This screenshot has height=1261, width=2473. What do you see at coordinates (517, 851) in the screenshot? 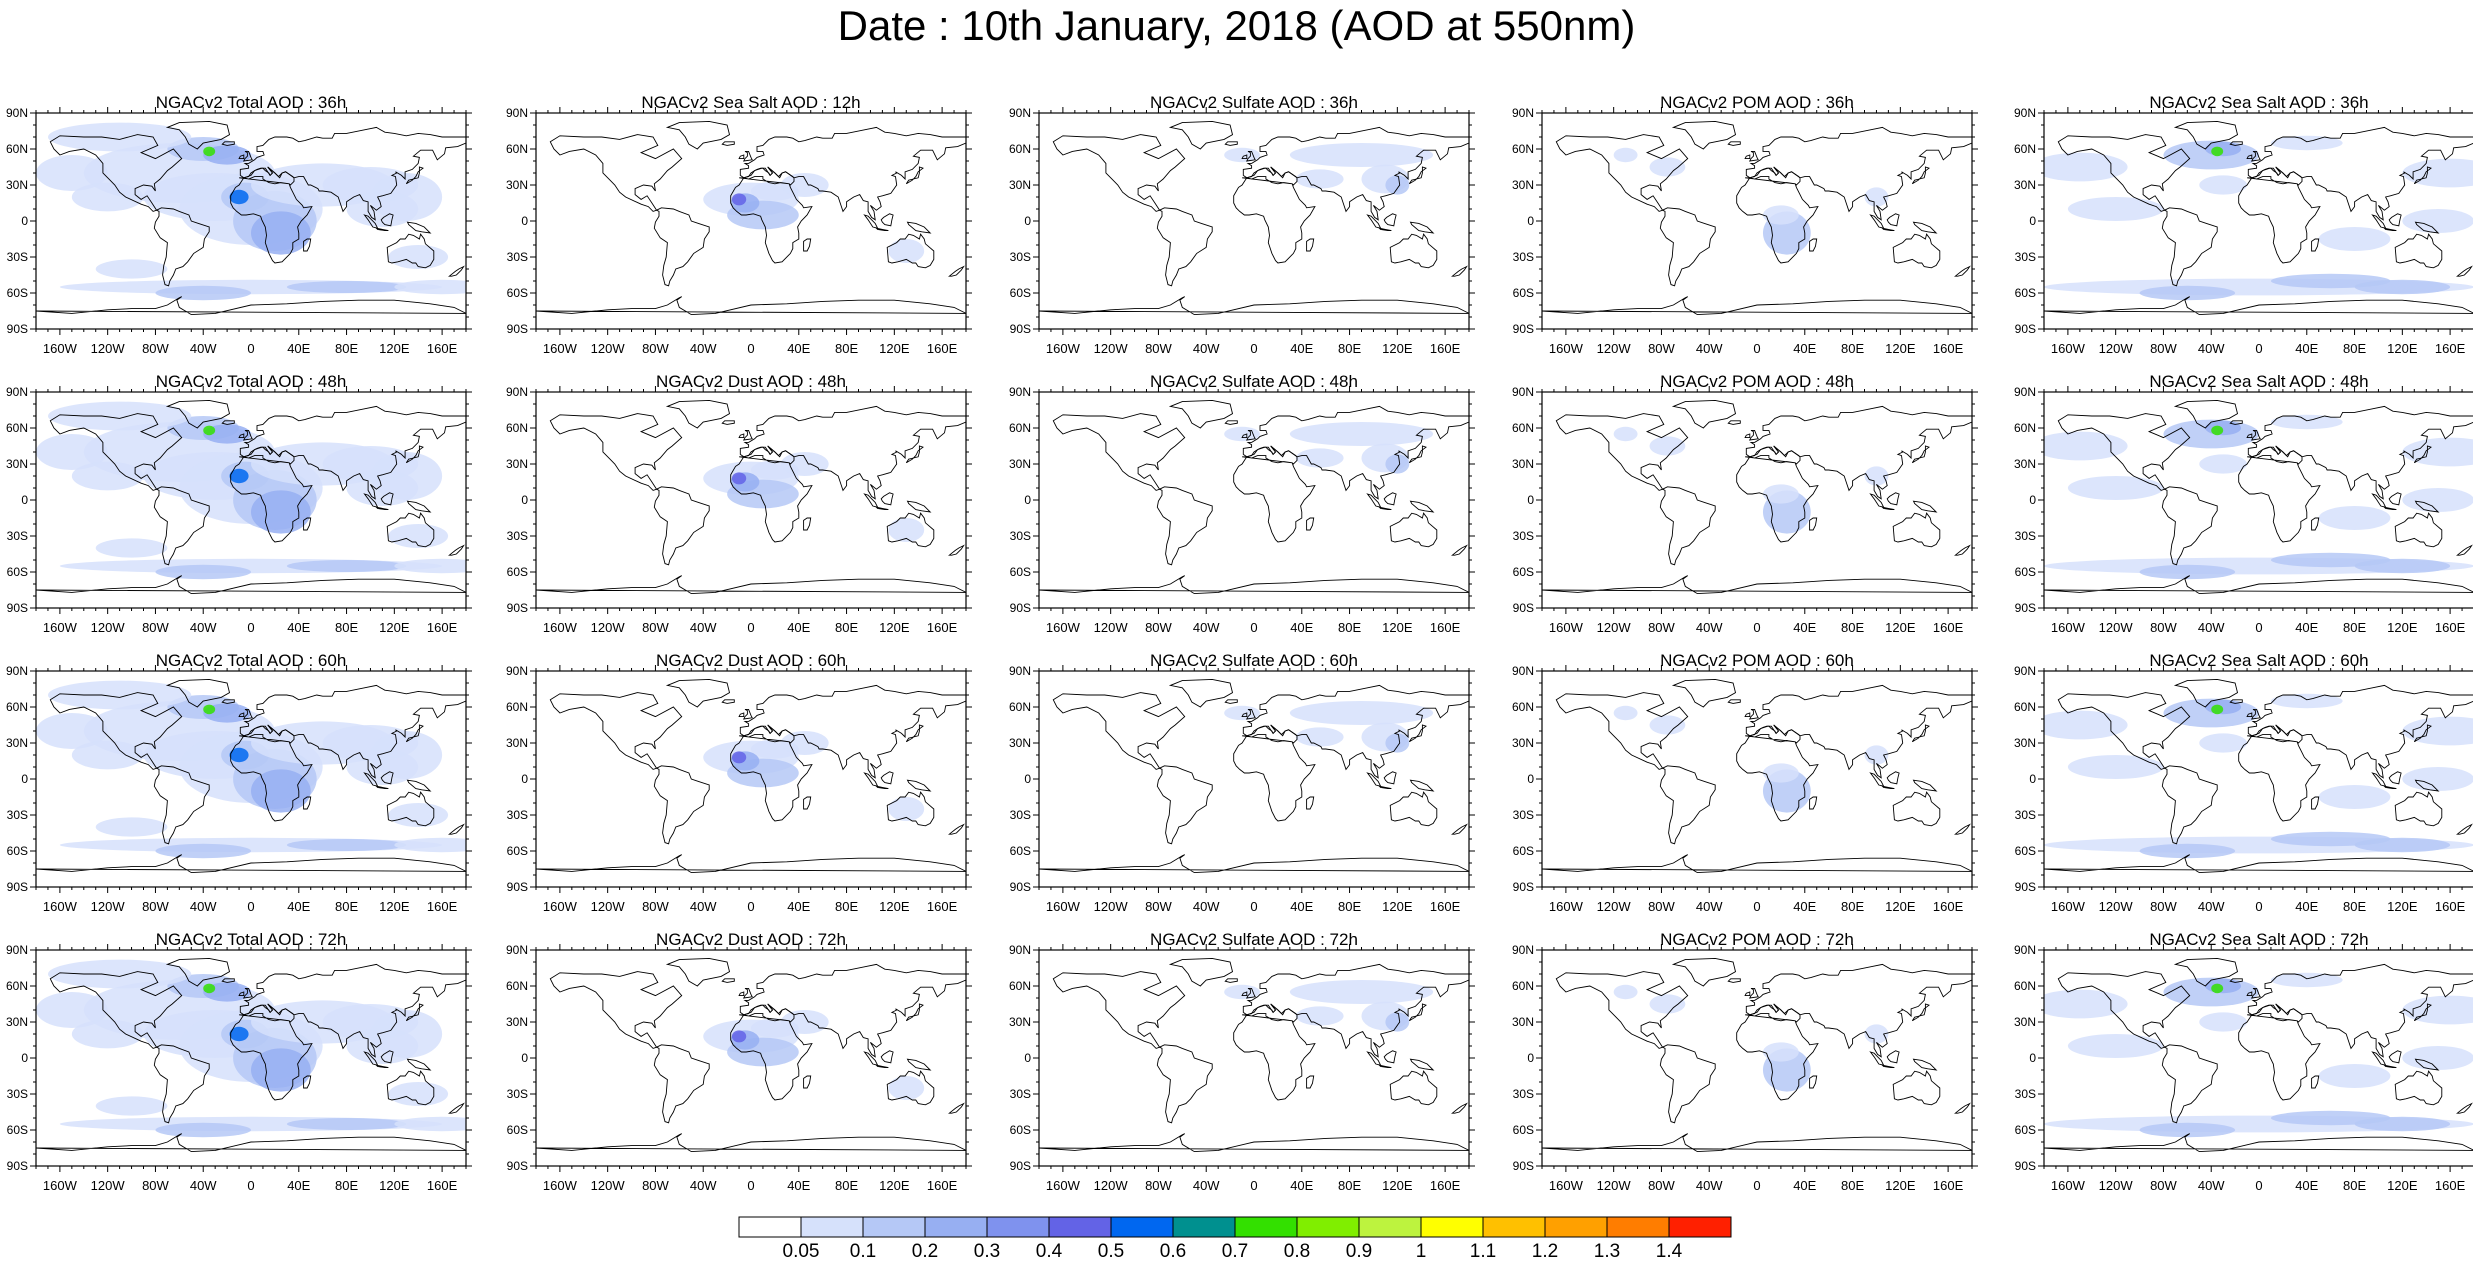
I see `lat-tick-label: 60S` at bounding box center [517, 851].